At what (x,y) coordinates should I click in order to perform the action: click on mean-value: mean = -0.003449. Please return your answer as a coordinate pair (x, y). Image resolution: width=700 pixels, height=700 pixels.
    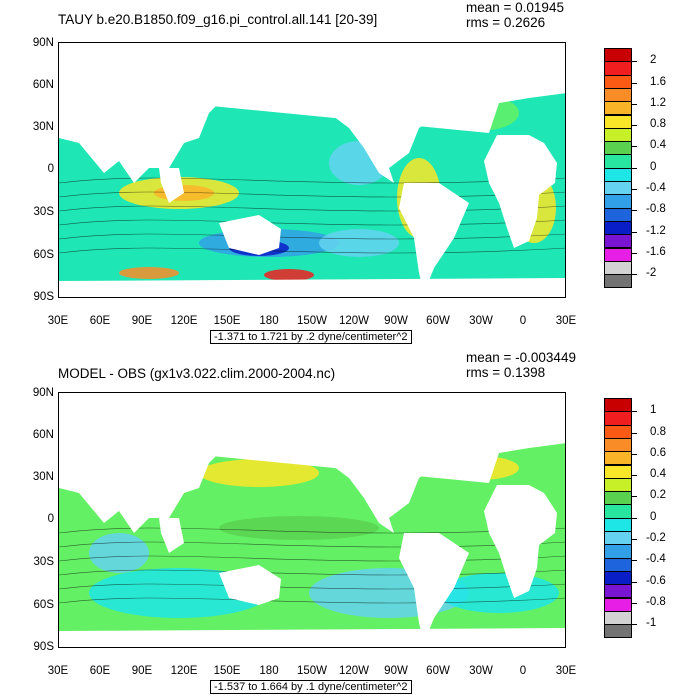
    Looking at the image, I should click on (521, 357).